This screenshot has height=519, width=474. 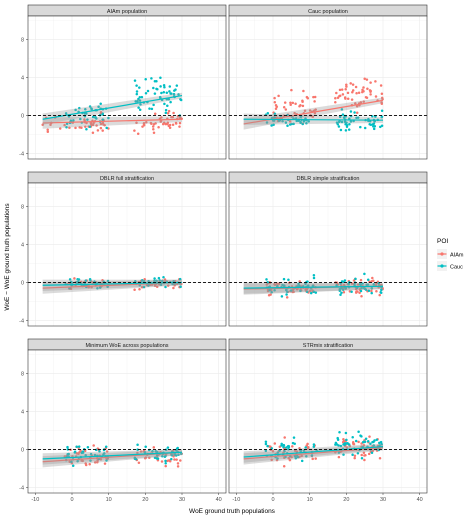 What do you see at coordinates (313, 453) in the screenshot?
I see `trend-band-cauc` at bounding box center [313, 453].